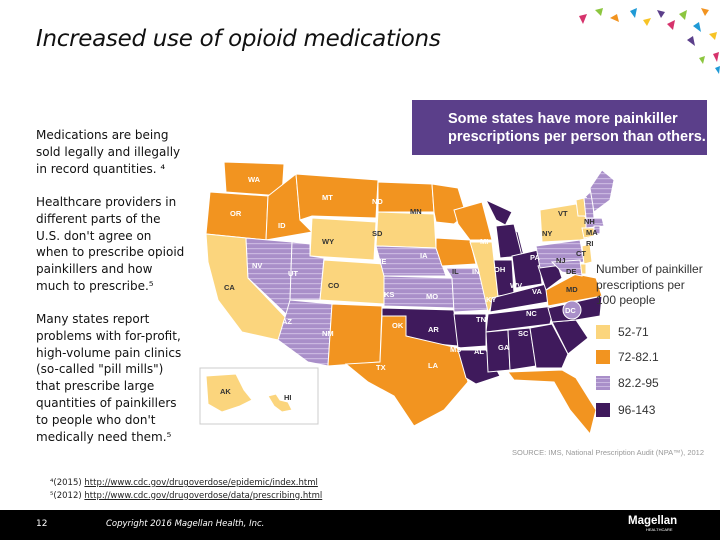  What do you see at coordinates (481, 319) in the screenshot?
I see `label-TN: TN` at bounding box center [481, 319].